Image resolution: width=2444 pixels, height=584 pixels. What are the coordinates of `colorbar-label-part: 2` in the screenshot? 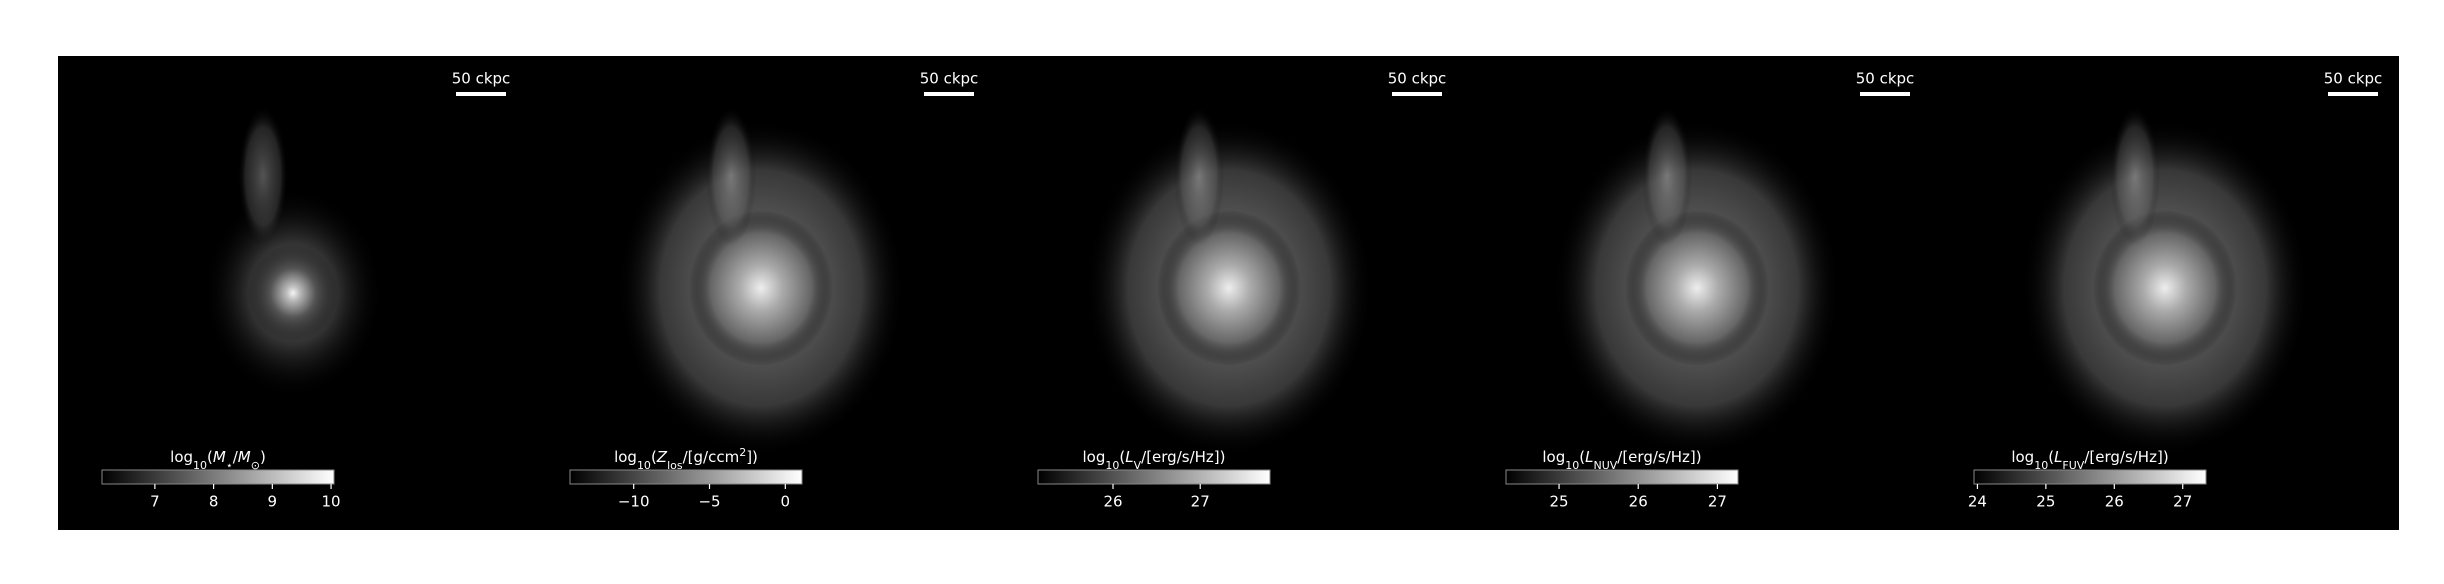 It's located at (742, 452).